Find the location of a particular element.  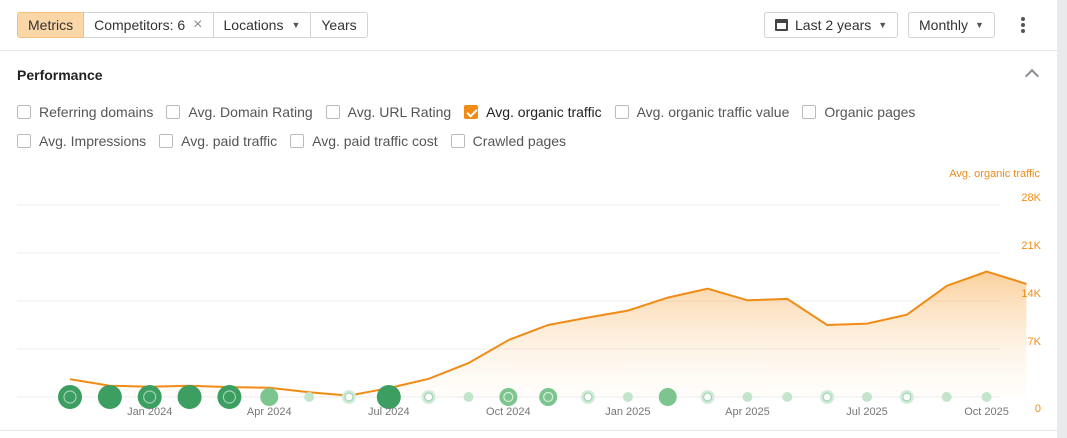

x-tick-label: Jan 2025 is located at coordinates (627, 412).